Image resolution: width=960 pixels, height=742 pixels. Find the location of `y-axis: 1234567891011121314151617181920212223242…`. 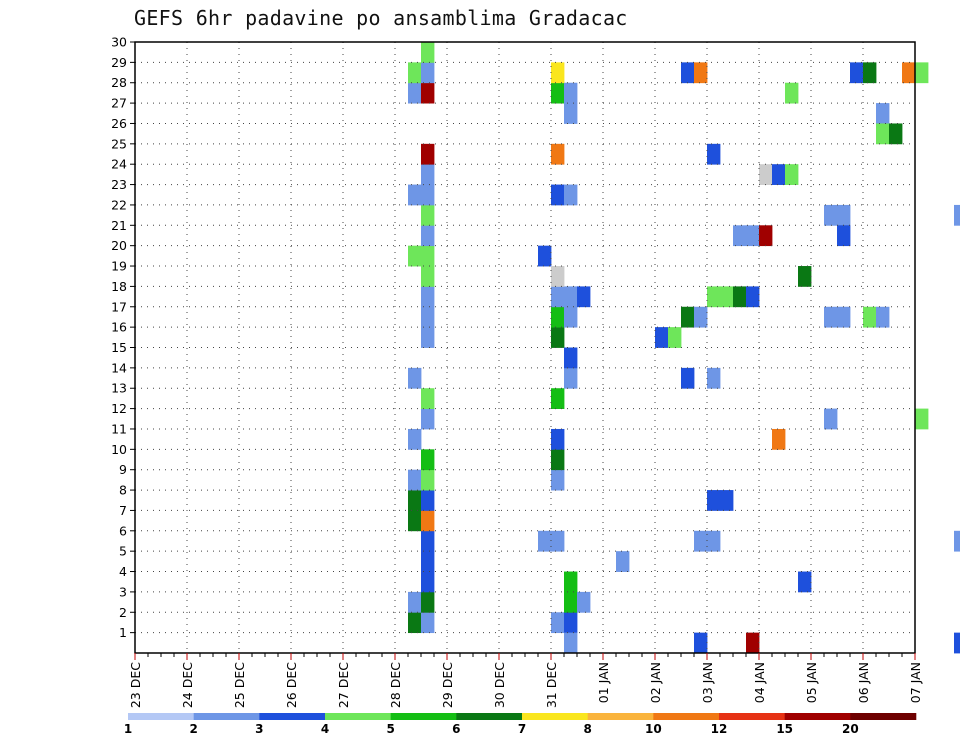

y-axis: 1234567891011121314151617181920212223242… is located at coordinates (123, 337).